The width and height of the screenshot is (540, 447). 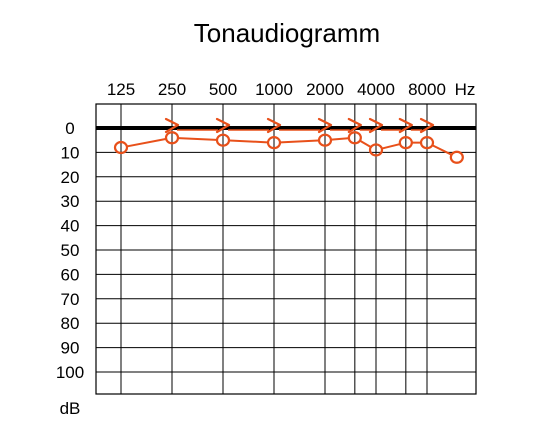 I want to click on chart-title: Tonaudiogramm, so click(x=287, y=33).